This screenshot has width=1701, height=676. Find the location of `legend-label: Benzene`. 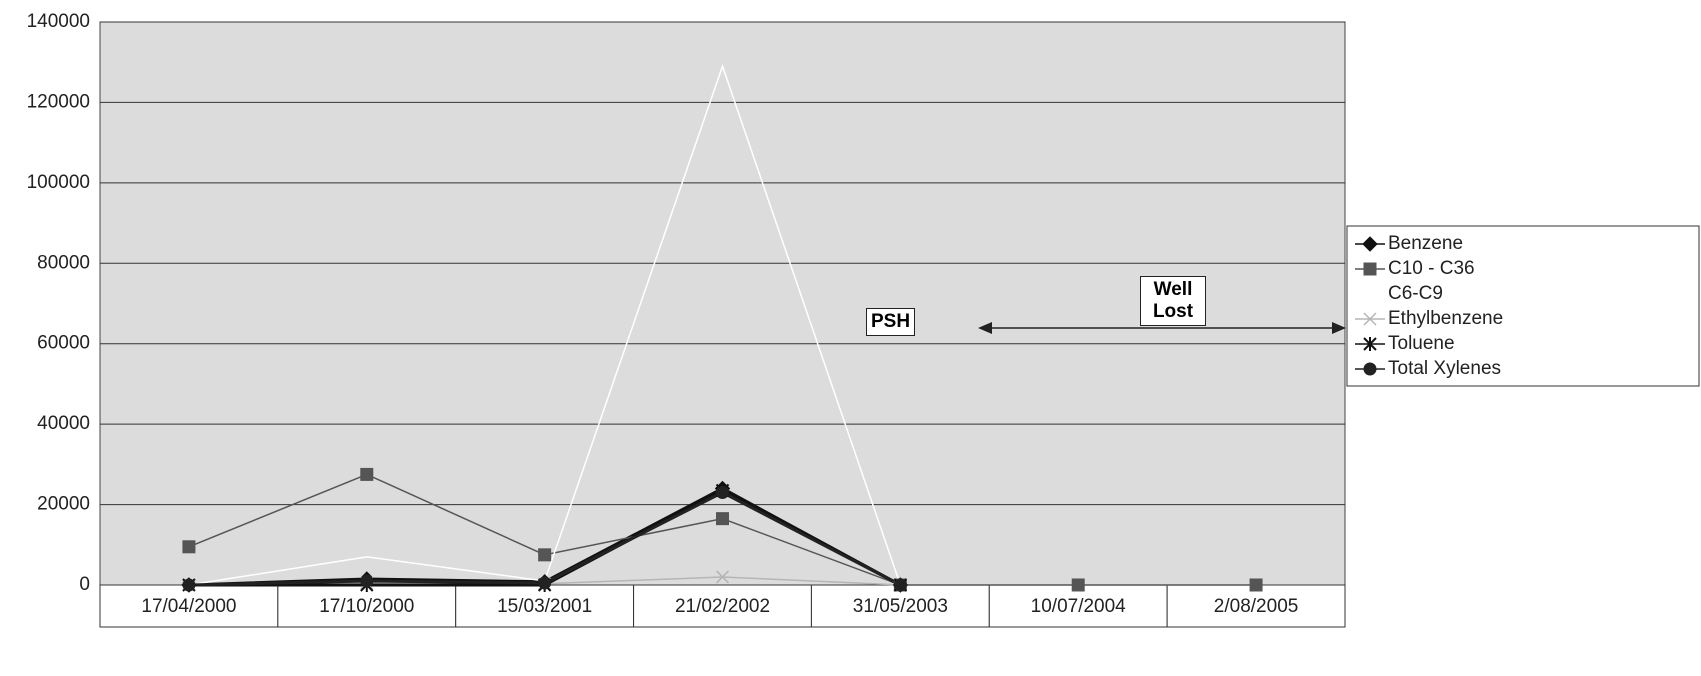

legend-label: Benzene is located at coordinates (1425, 243).